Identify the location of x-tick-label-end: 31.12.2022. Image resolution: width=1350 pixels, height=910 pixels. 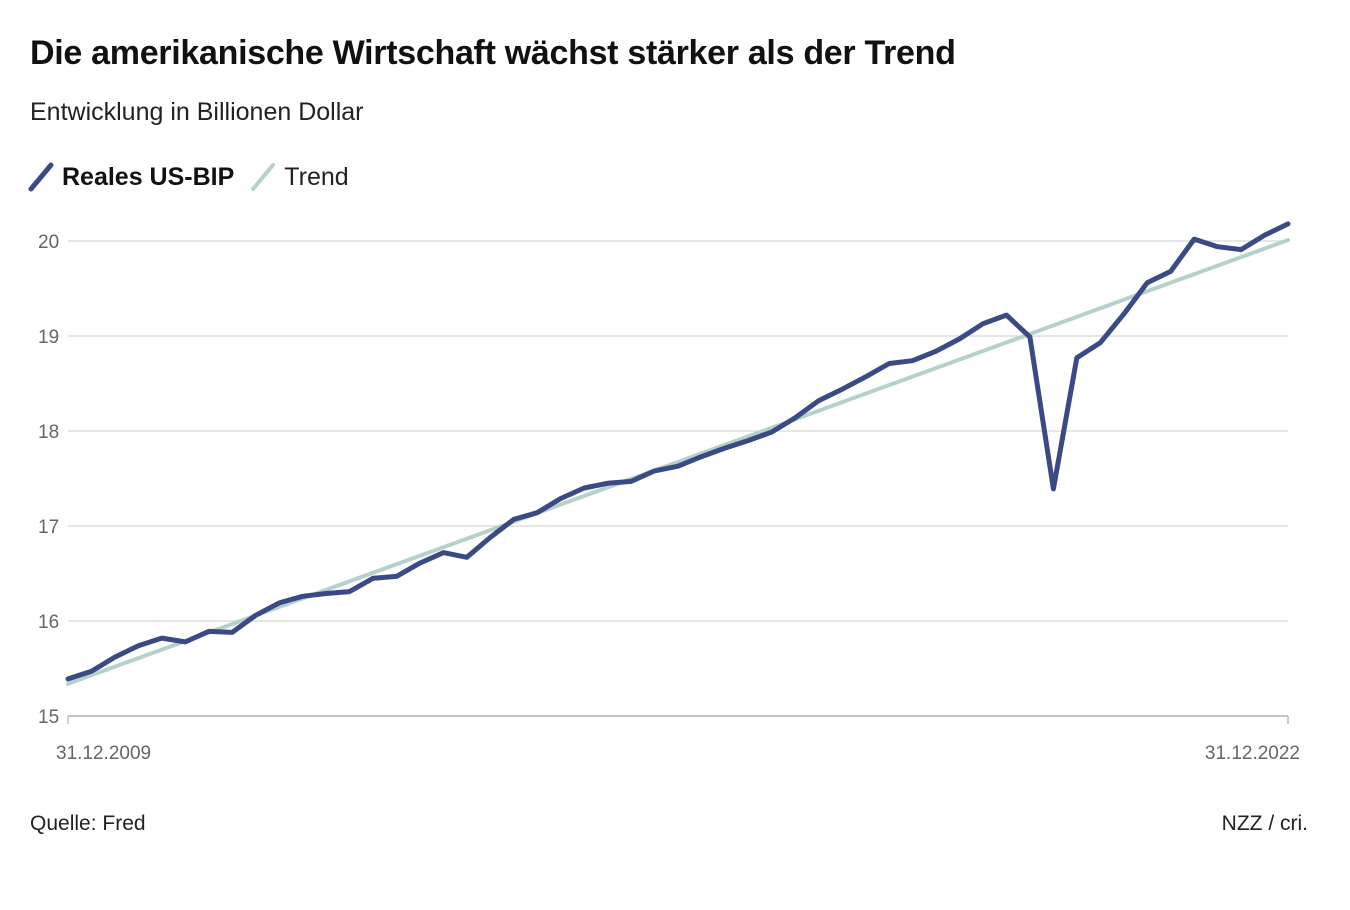
(1252, 753).